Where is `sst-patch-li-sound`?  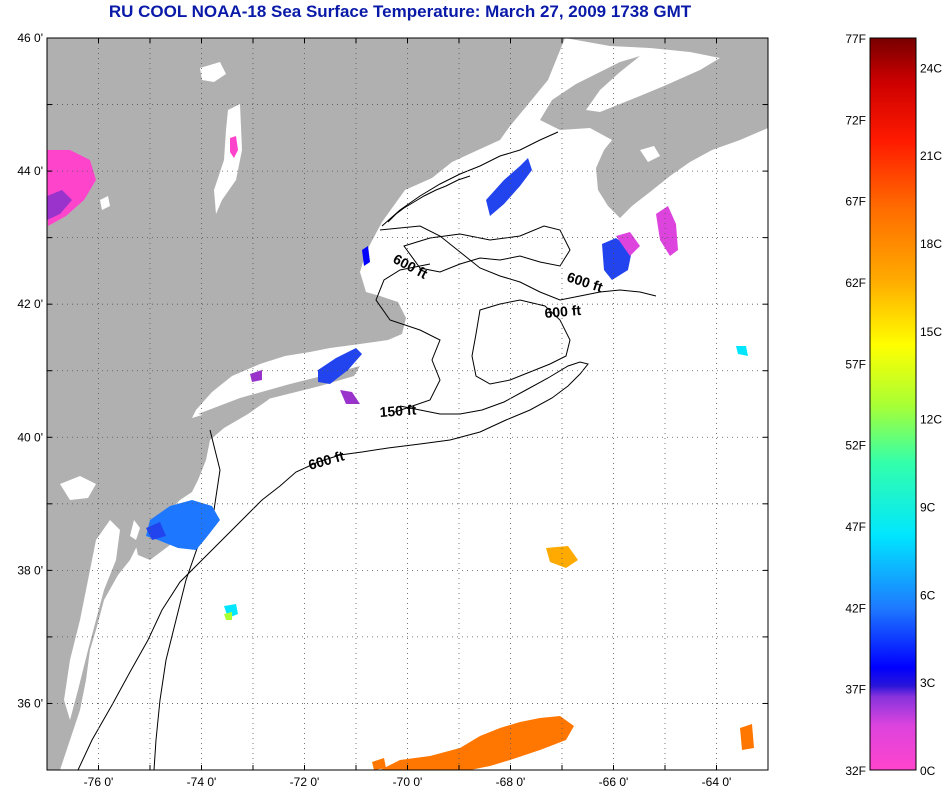 sst-patch-li-sound is located at coordinates (340, 366).